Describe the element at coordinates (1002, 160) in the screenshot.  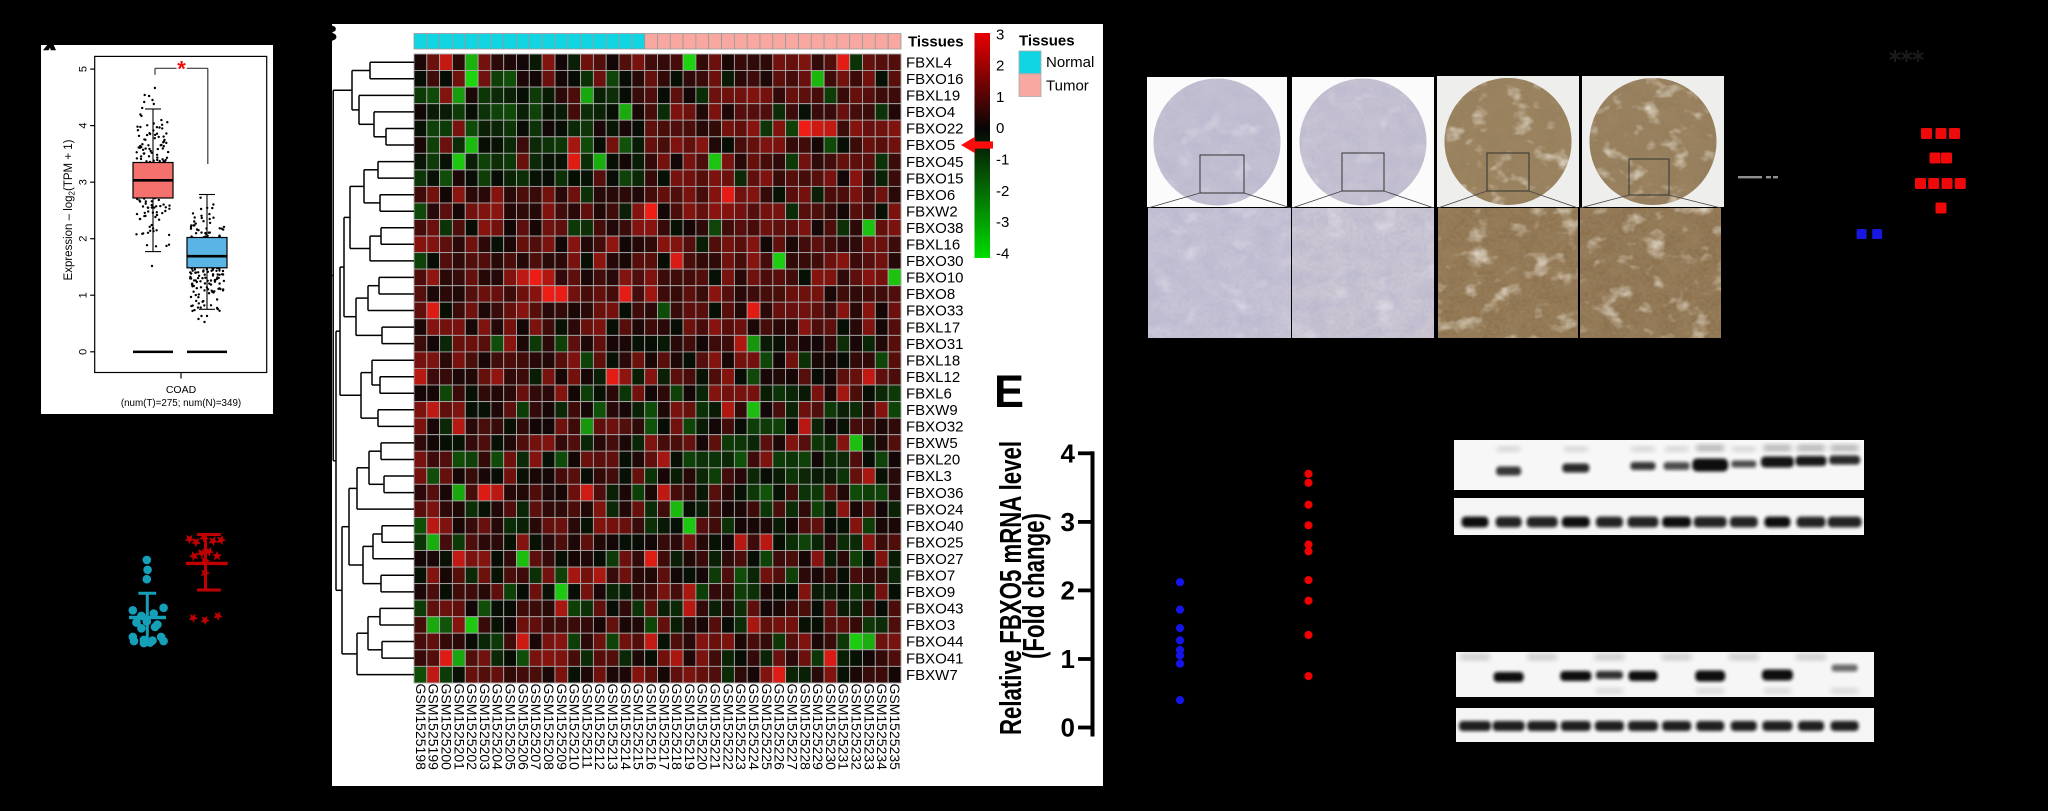
I see `svg-text: -1` at that location.